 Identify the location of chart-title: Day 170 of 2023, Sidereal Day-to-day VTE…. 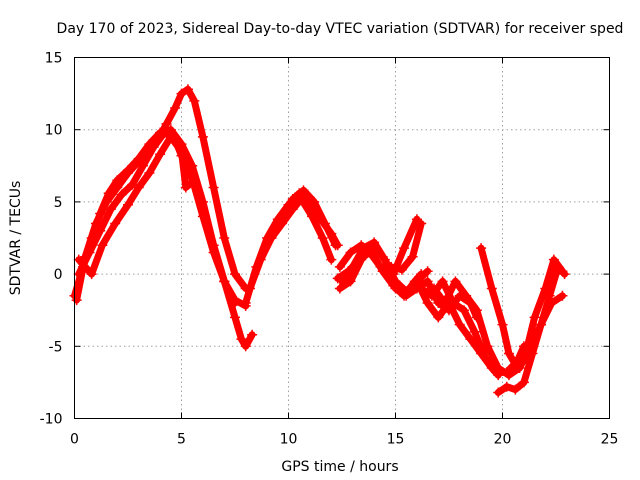
(340, 29).